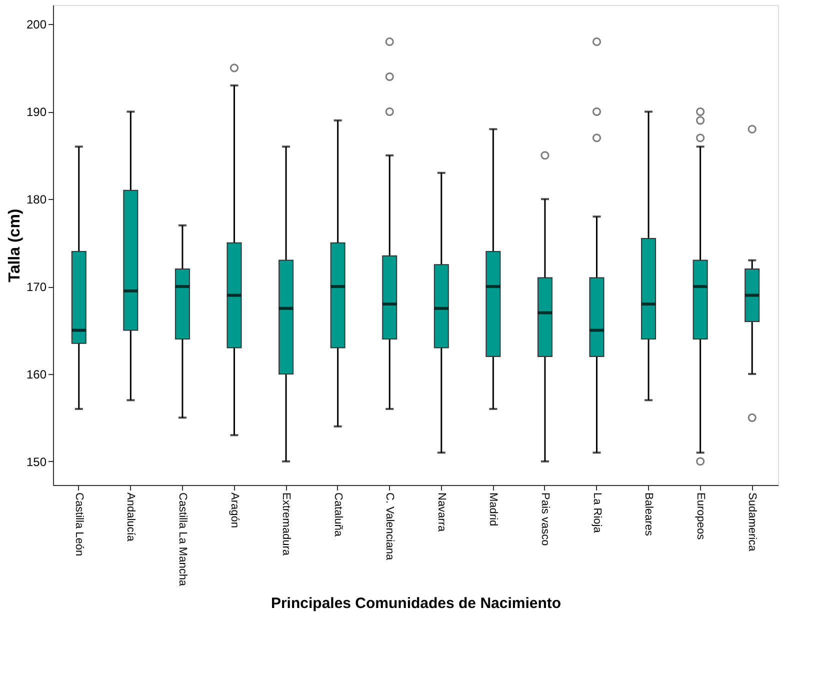 The image size is (832, 675). I want to click on y-tick-label: 160, so click(36, 374).